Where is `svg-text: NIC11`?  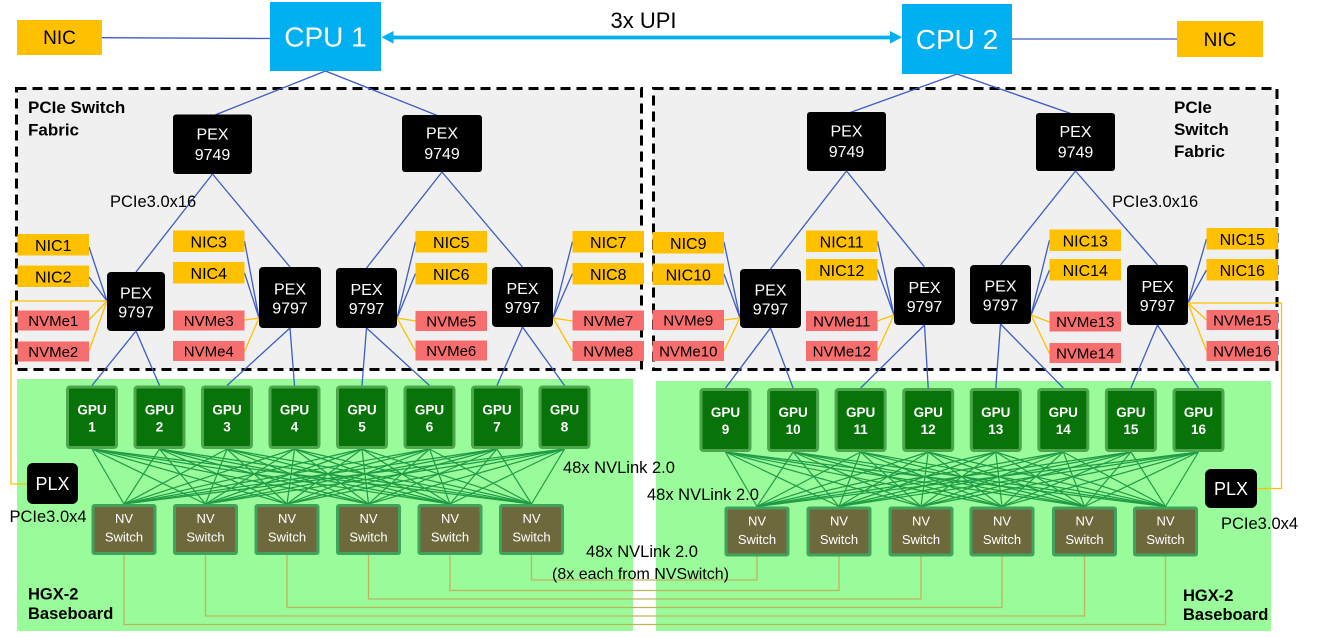 svg-text: NIC11 is located at coordinates (842, 243).